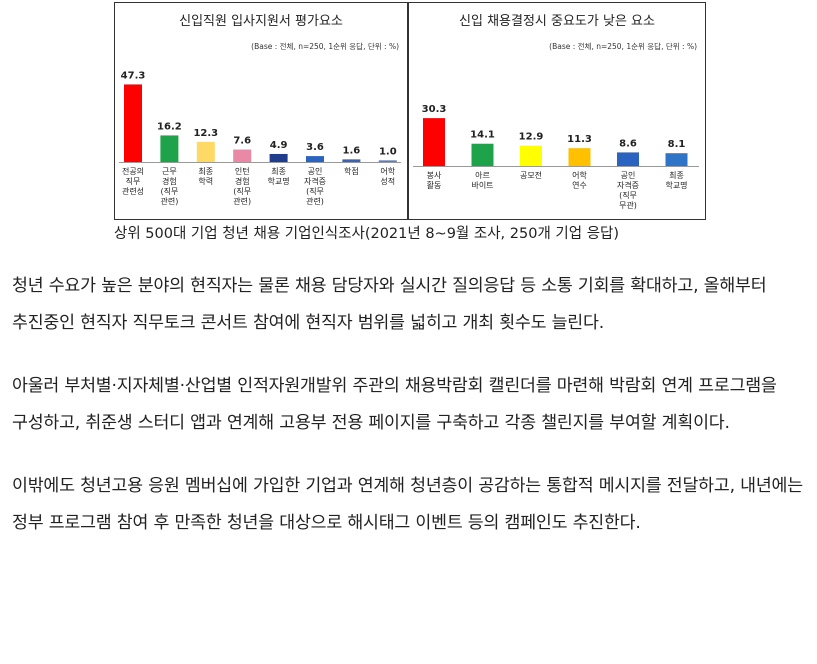  Describe the element at coordinates (434, 109) in the screenshot. I see `chart-2-value-label-1: 30.3` at that location.